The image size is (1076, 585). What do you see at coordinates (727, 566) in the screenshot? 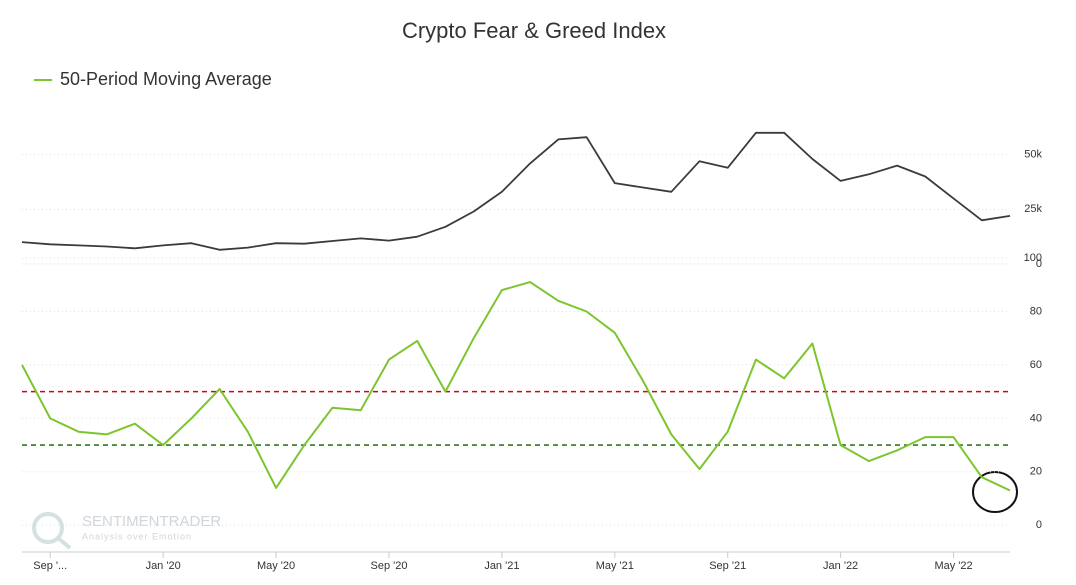
I see `x-tick-label: Sep '21` at bounding box center [727, 566].